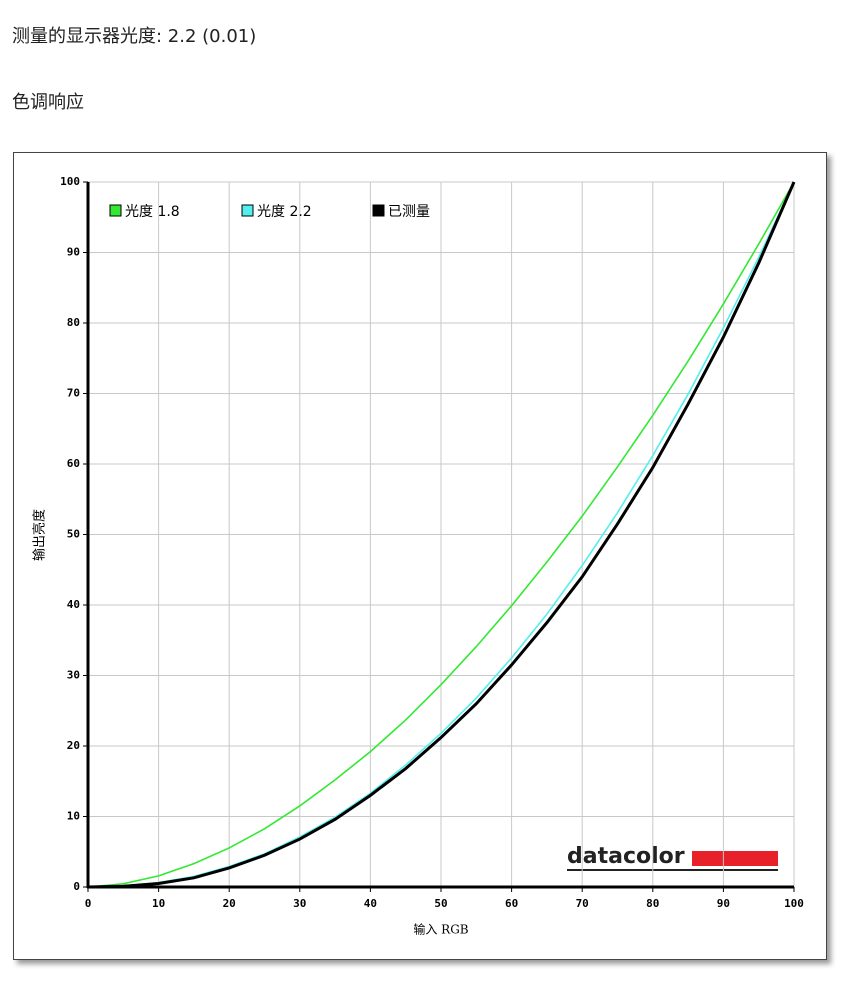 The image size is (843, 981). I want to click on x-tick-label: 60, so click(511, 903).